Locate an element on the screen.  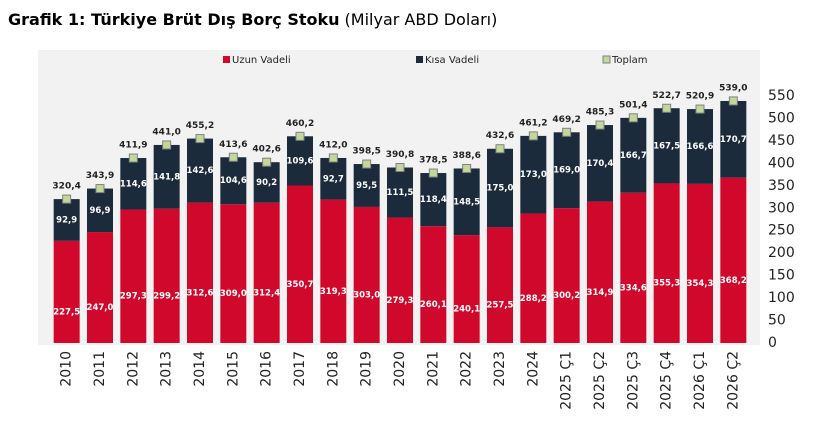
y-tick-label: 100 is located at coordinates (781, 298).